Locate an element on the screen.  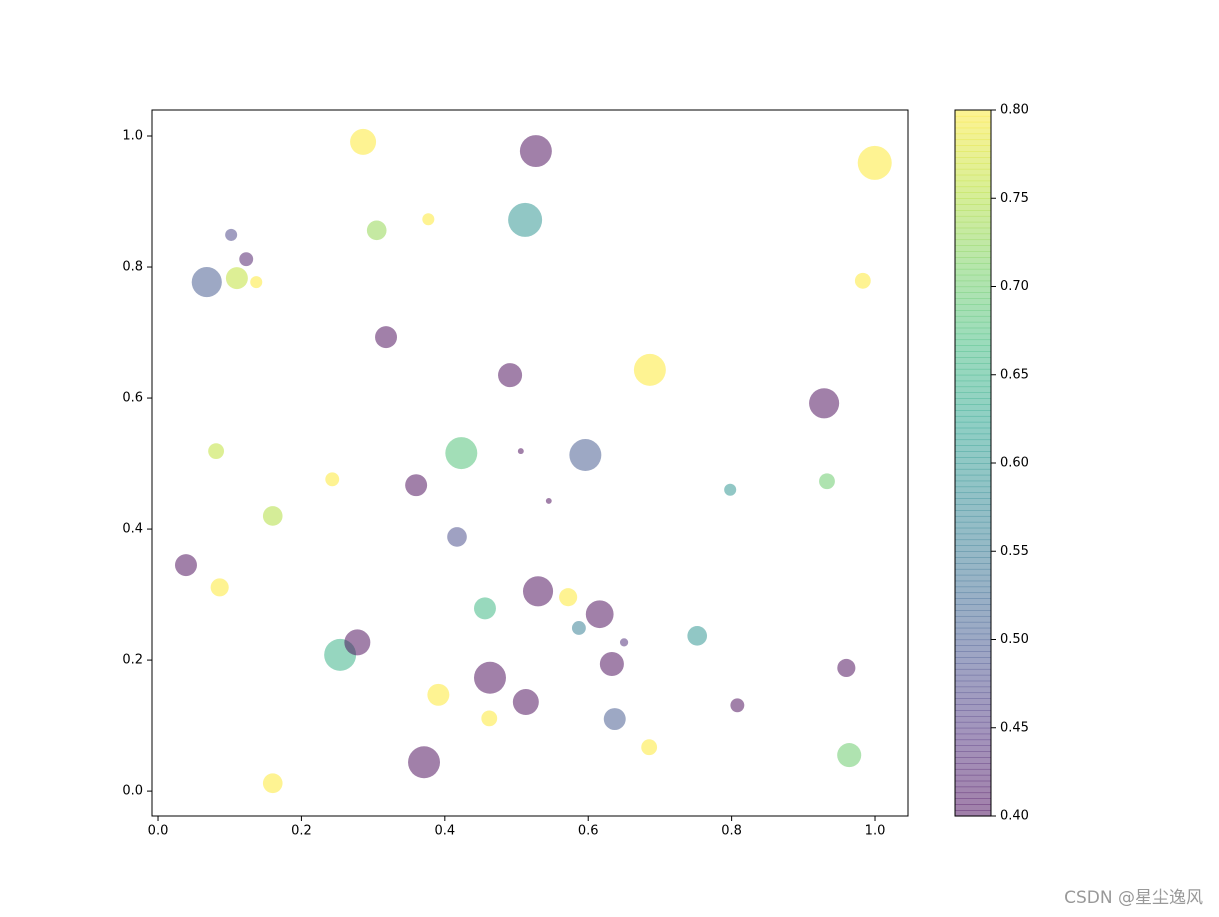
y-tick-label: 0.0 is located at coordinates (132, 791).